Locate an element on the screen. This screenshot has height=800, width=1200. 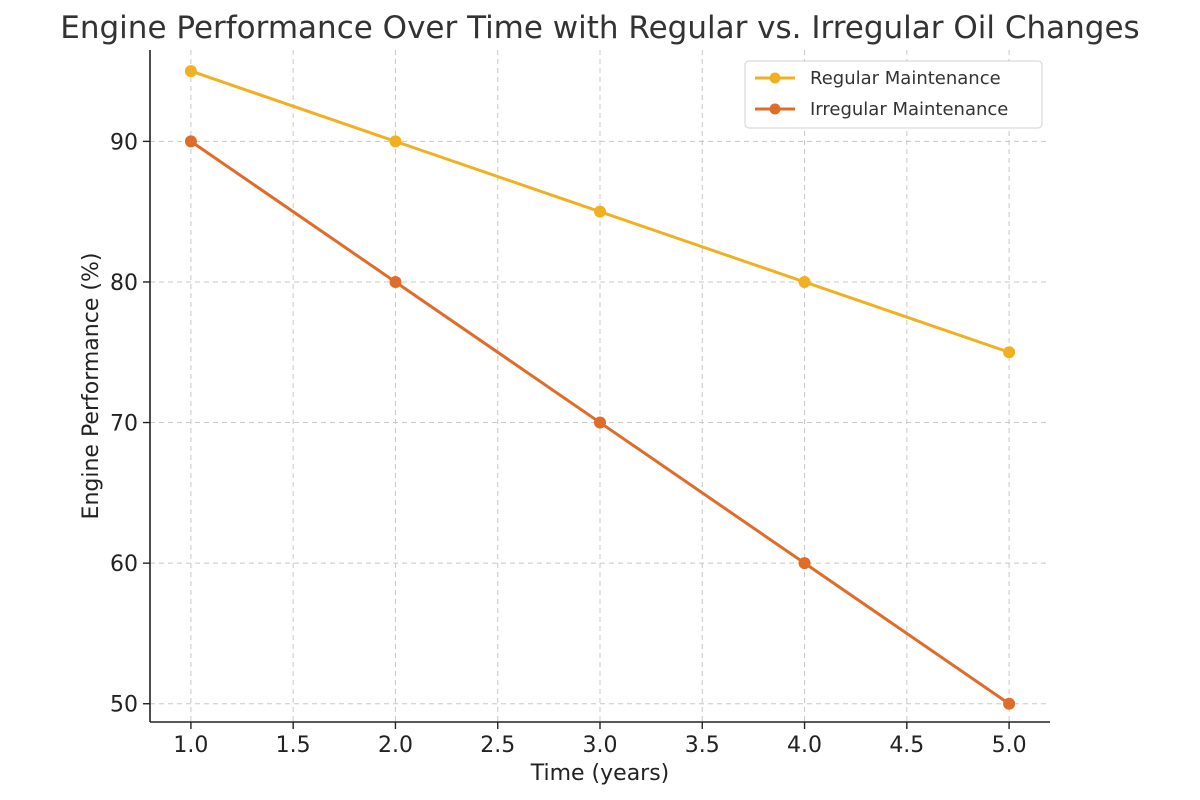
legend-item-regular: Regular Maintenance is located at coordinates (878, 78).